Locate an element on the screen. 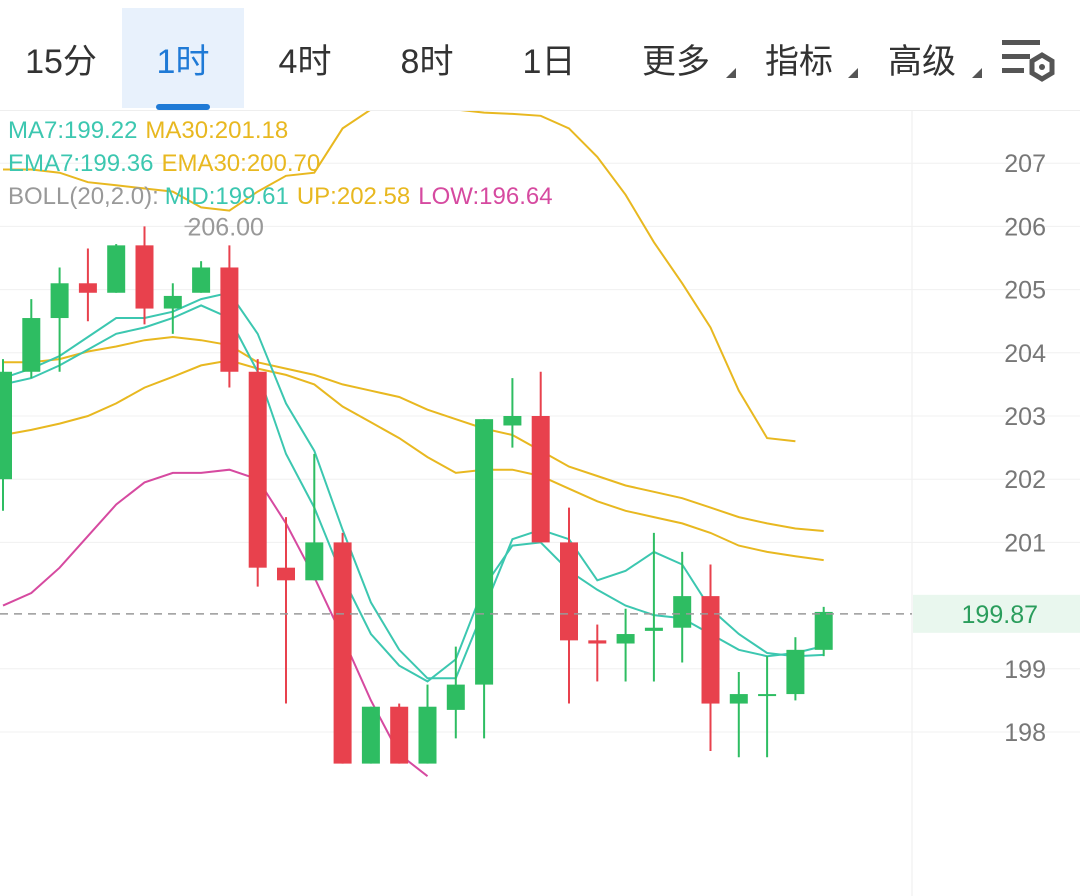 The image size is (1080, 896). tab-4: 1日 is located at coordinates (549, 58).